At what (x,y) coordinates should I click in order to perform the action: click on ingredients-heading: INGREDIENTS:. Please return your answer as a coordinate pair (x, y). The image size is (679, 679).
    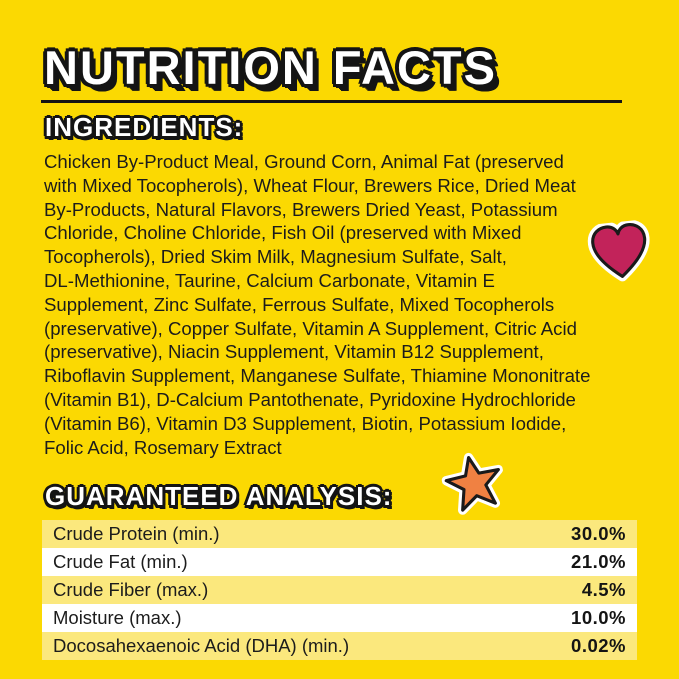
    Looking at the image, I should click on (144, 127).